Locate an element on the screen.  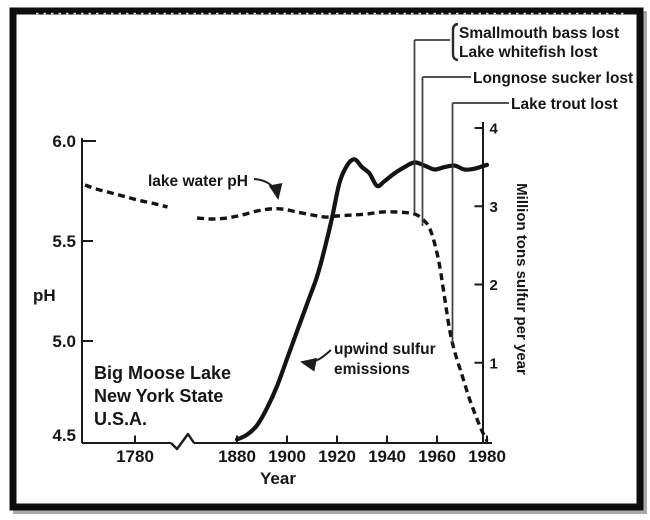
y-left-tick-label: 6.0 is located at coordinates (64, 141).